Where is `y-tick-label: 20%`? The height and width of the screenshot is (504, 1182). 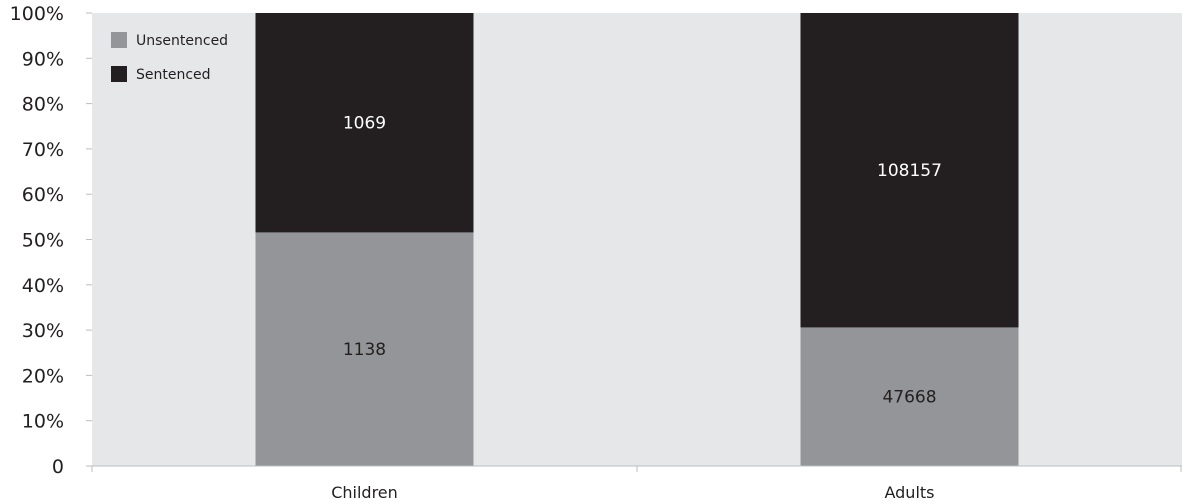 y-tick-label: 20% is located at coordinates (43, 376).